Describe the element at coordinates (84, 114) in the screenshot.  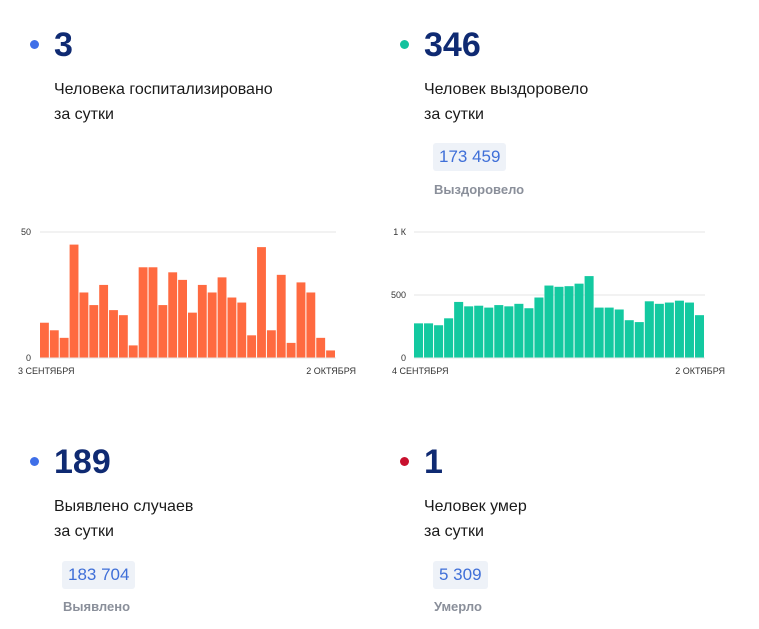
I see `hospitalized-line2: за сутки` at that location.